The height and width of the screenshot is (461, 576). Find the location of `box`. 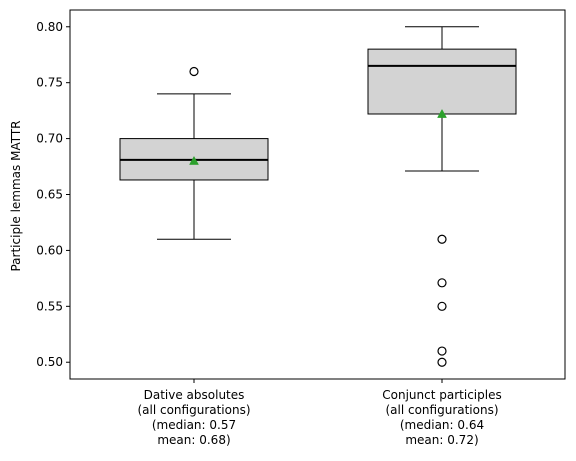

box is located at coordinates (442, 81).